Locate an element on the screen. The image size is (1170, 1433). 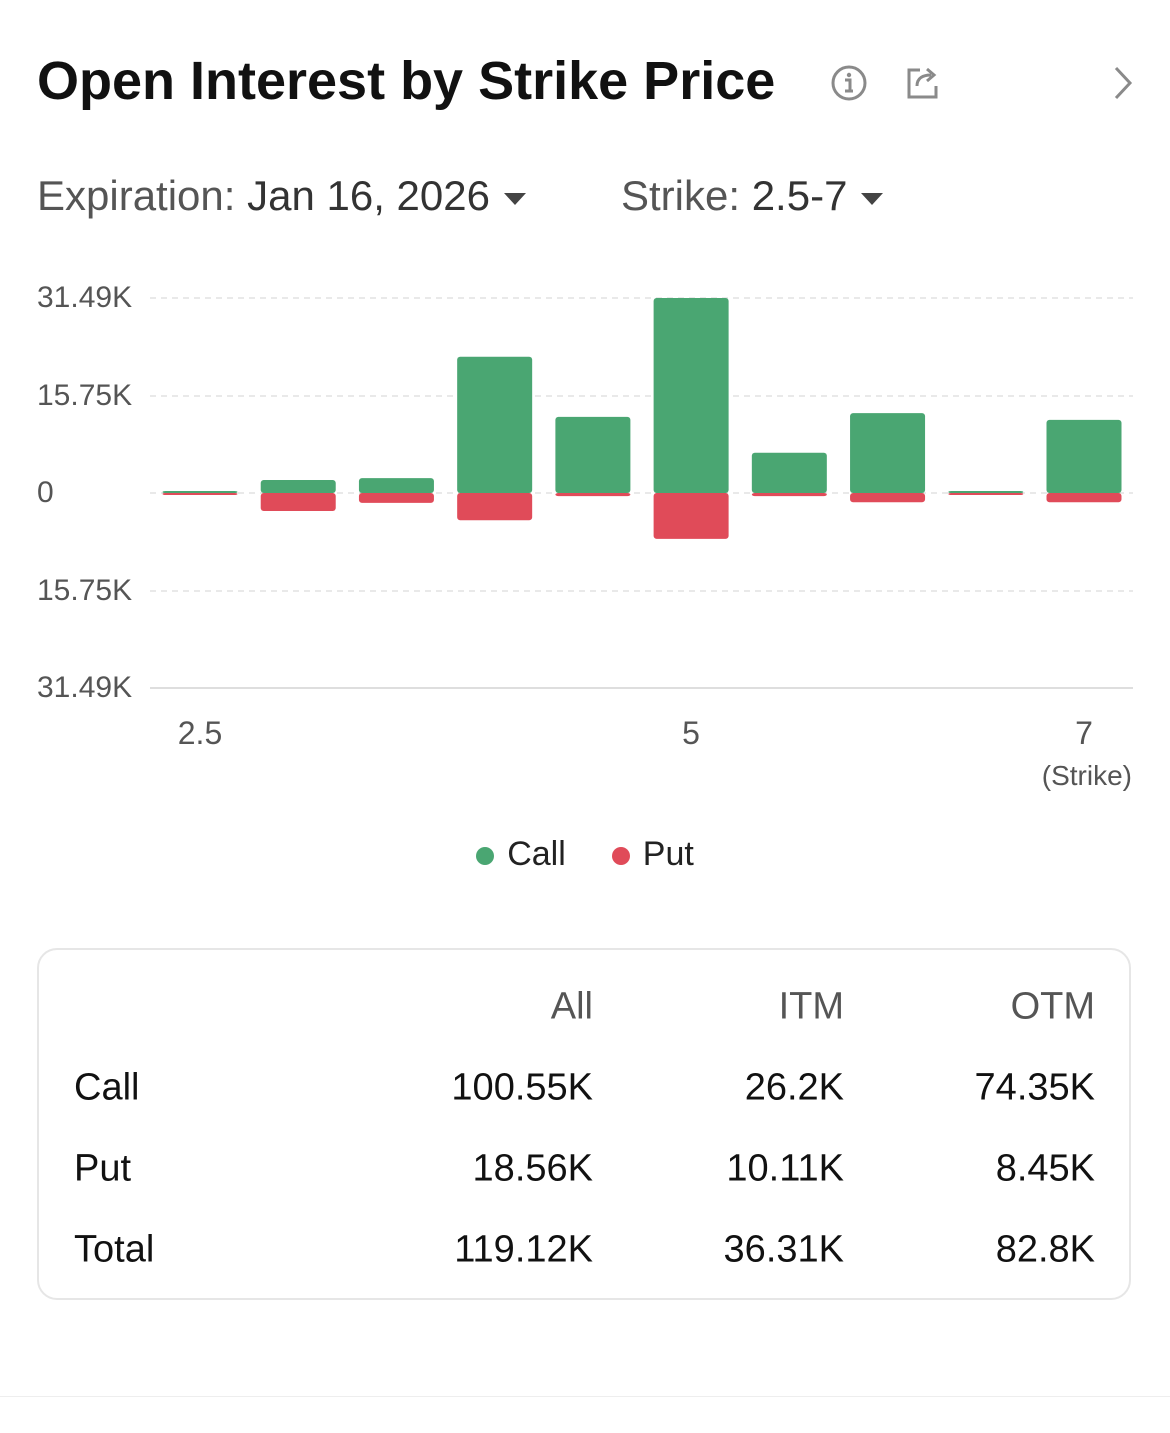
strike-label: Strike: is located at coordinates (681, 195).